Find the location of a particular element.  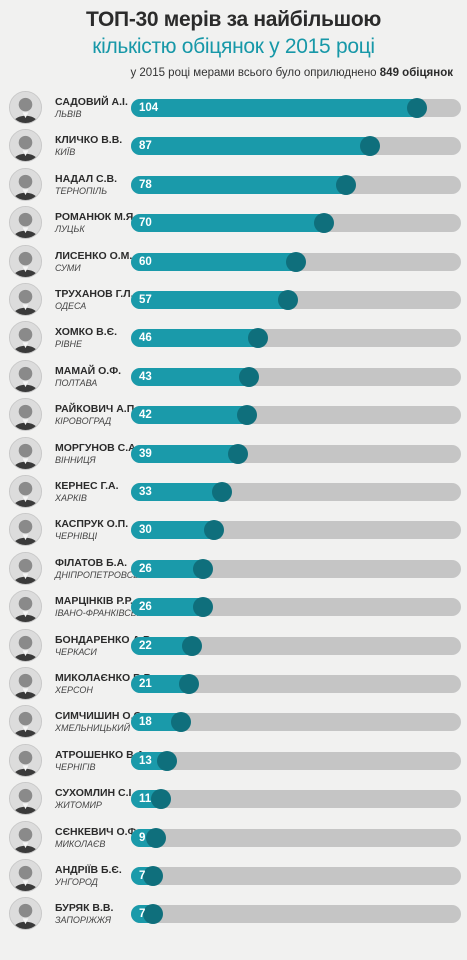

mayor-name: САДОВИЙ А.І. is located at coordinates (91, 102).